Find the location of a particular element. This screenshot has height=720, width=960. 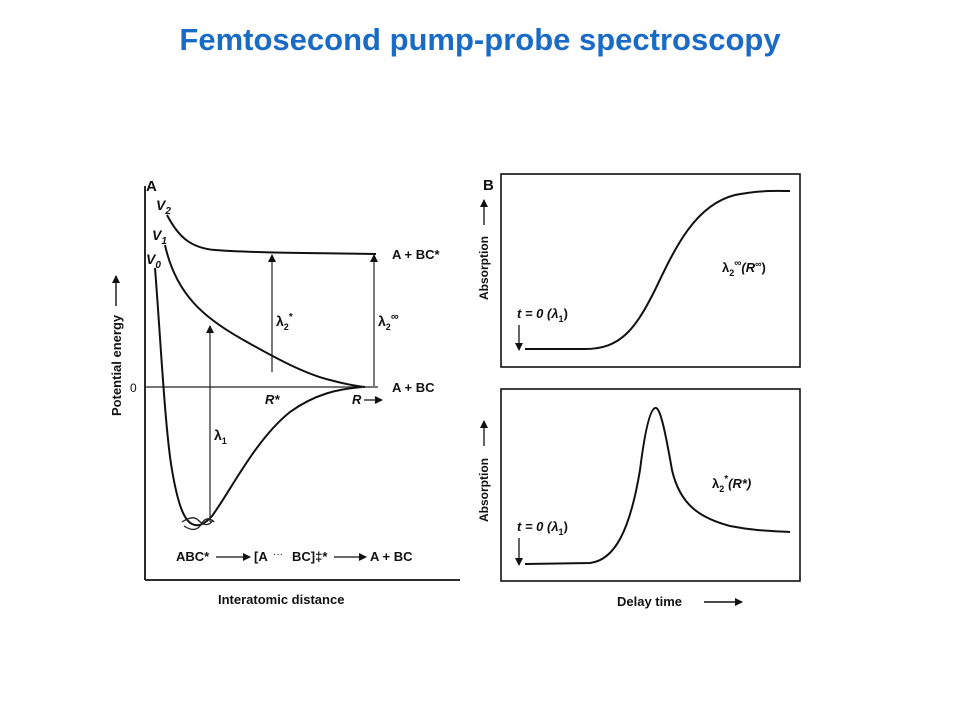

reaction-reactant: ABC* is located at coordinates (193, 556).